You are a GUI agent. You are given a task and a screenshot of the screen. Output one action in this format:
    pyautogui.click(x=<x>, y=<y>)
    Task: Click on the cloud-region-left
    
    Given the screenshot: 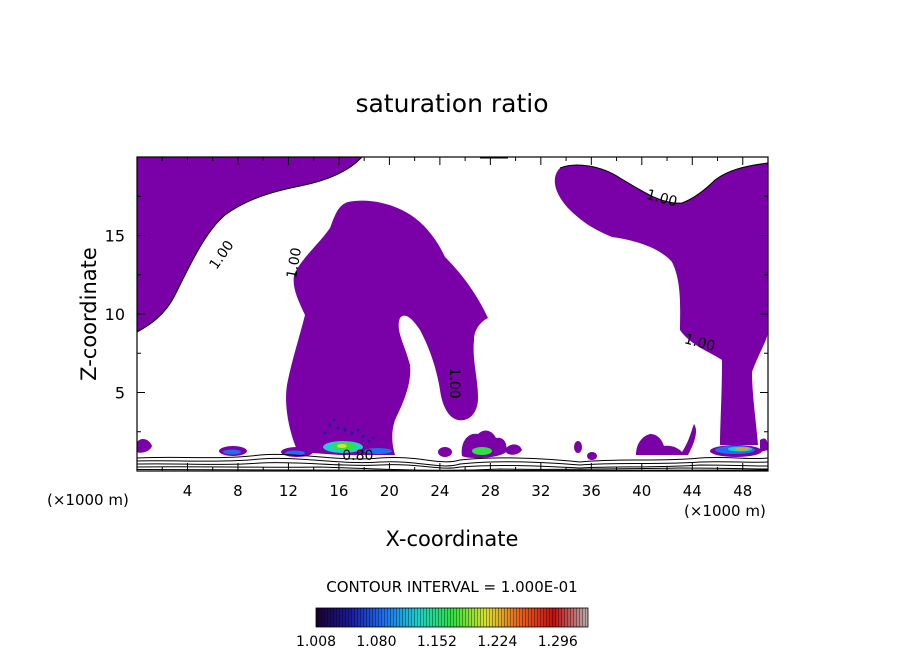 What is the action you would take?
    pyautogui.click(x=249, y=244)
    